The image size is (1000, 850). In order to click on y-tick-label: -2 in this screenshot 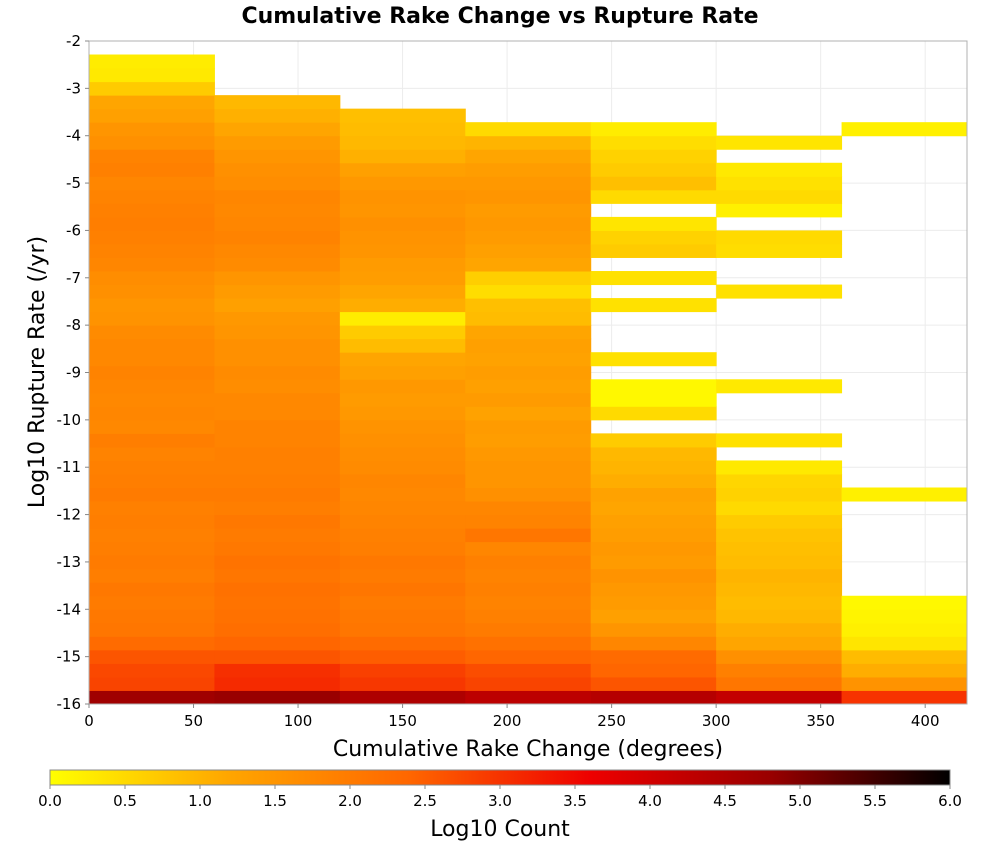, I will do `click(73, 41)`.